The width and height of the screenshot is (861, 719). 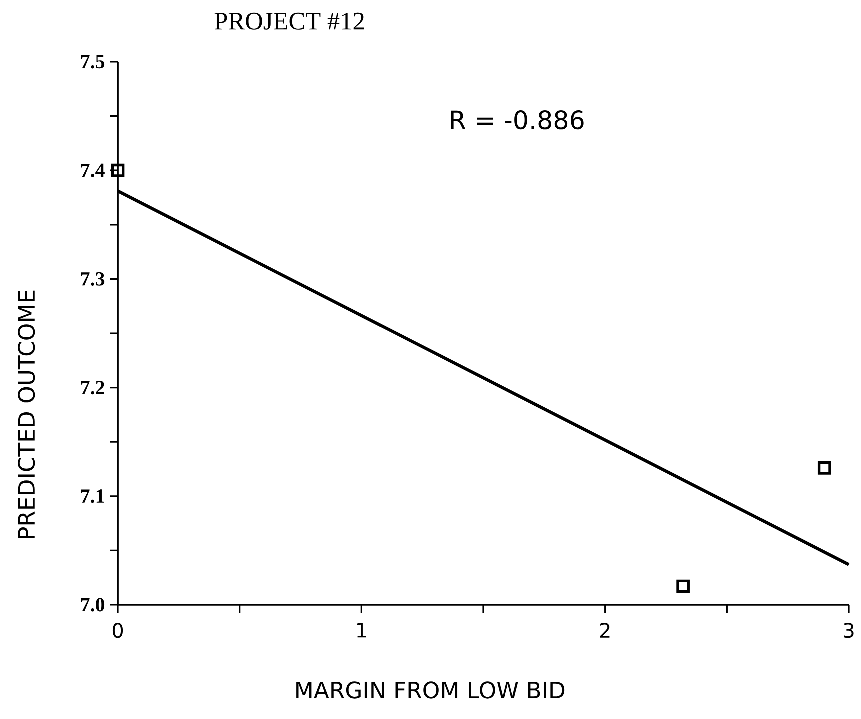 I want to click on y-tick-label: 7.4, so click(x=93, y=171).